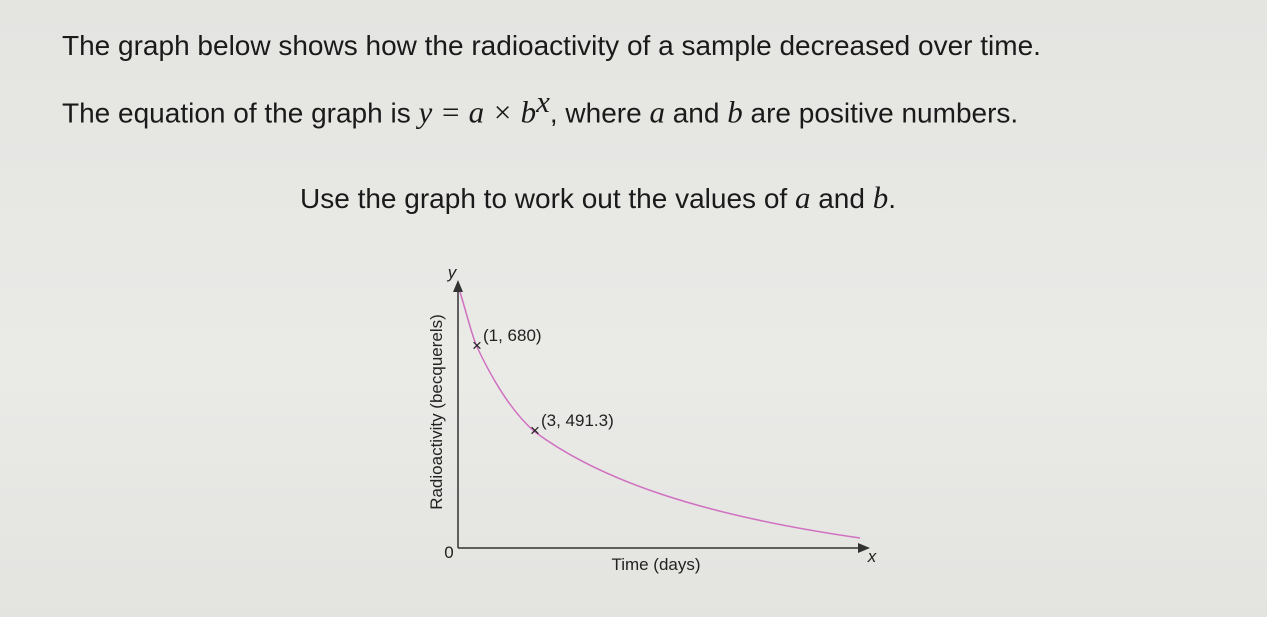 The width and height of the screenshot is (1267, 617). What do you see at coordinates (458, 286) in the screenshot?
I see `y-arrow` at bounding box center [458, 286].